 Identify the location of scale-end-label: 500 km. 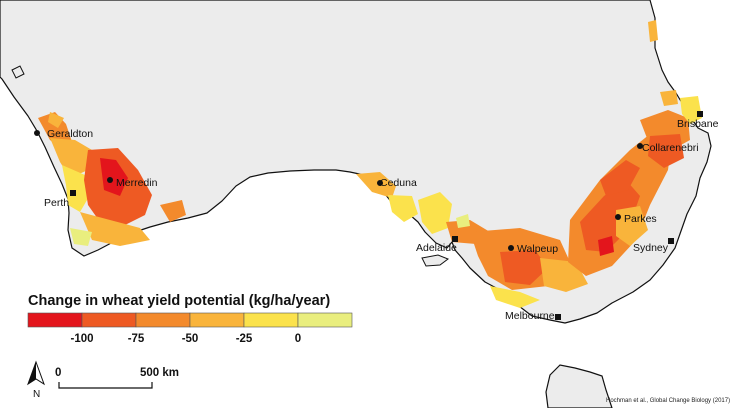
(159, 373).